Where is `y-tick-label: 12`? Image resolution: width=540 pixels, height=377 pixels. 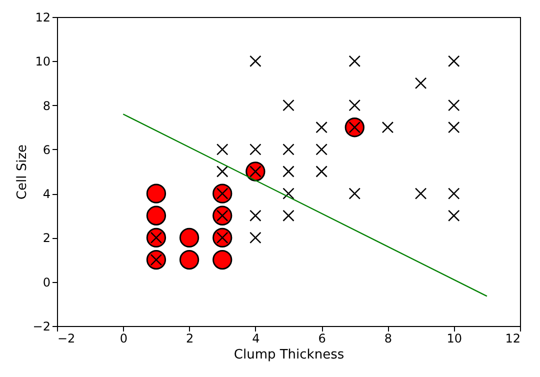
y-tick-label: 12 is located at coordinates (42, 17).